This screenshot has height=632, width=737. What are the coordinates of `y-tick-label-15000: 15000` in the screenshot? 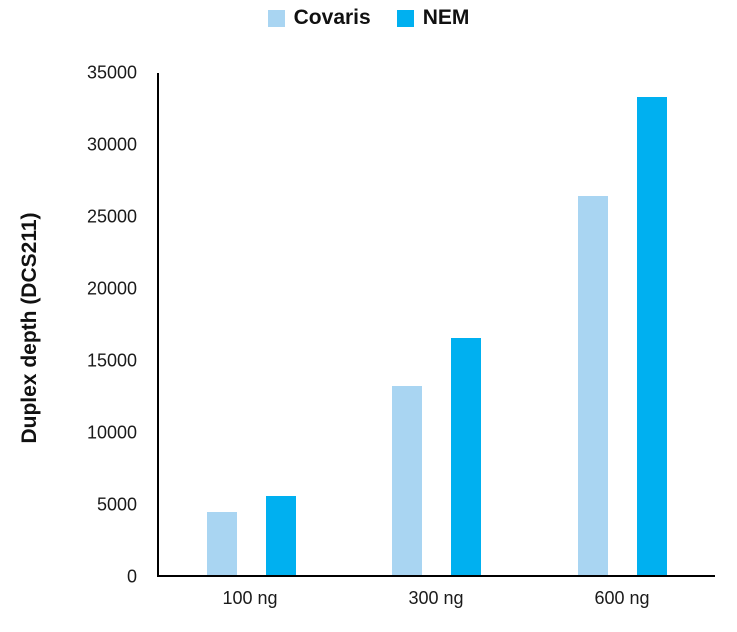 It's located at (111, 360).